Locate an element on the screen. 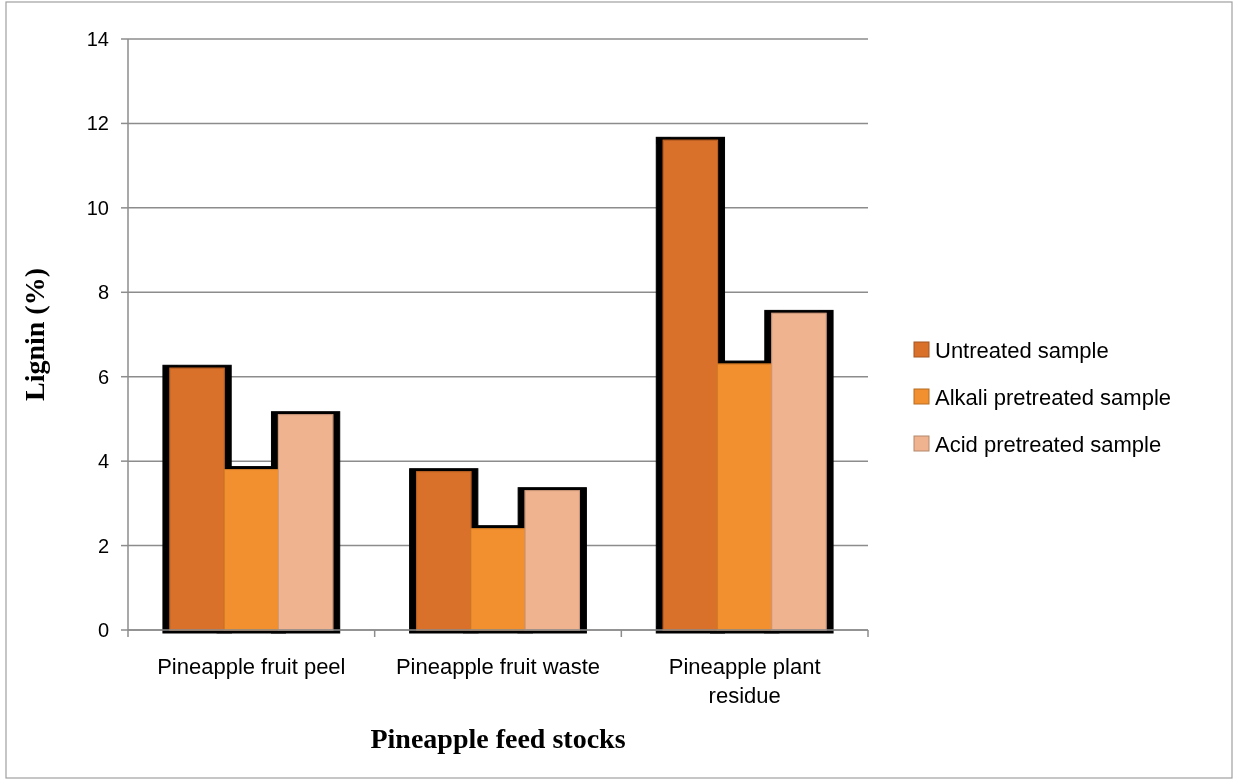 The width and height of the screenshot is (1238, 782). legend-label: Acid pretreated sample is located at coordinates (1048, 444).